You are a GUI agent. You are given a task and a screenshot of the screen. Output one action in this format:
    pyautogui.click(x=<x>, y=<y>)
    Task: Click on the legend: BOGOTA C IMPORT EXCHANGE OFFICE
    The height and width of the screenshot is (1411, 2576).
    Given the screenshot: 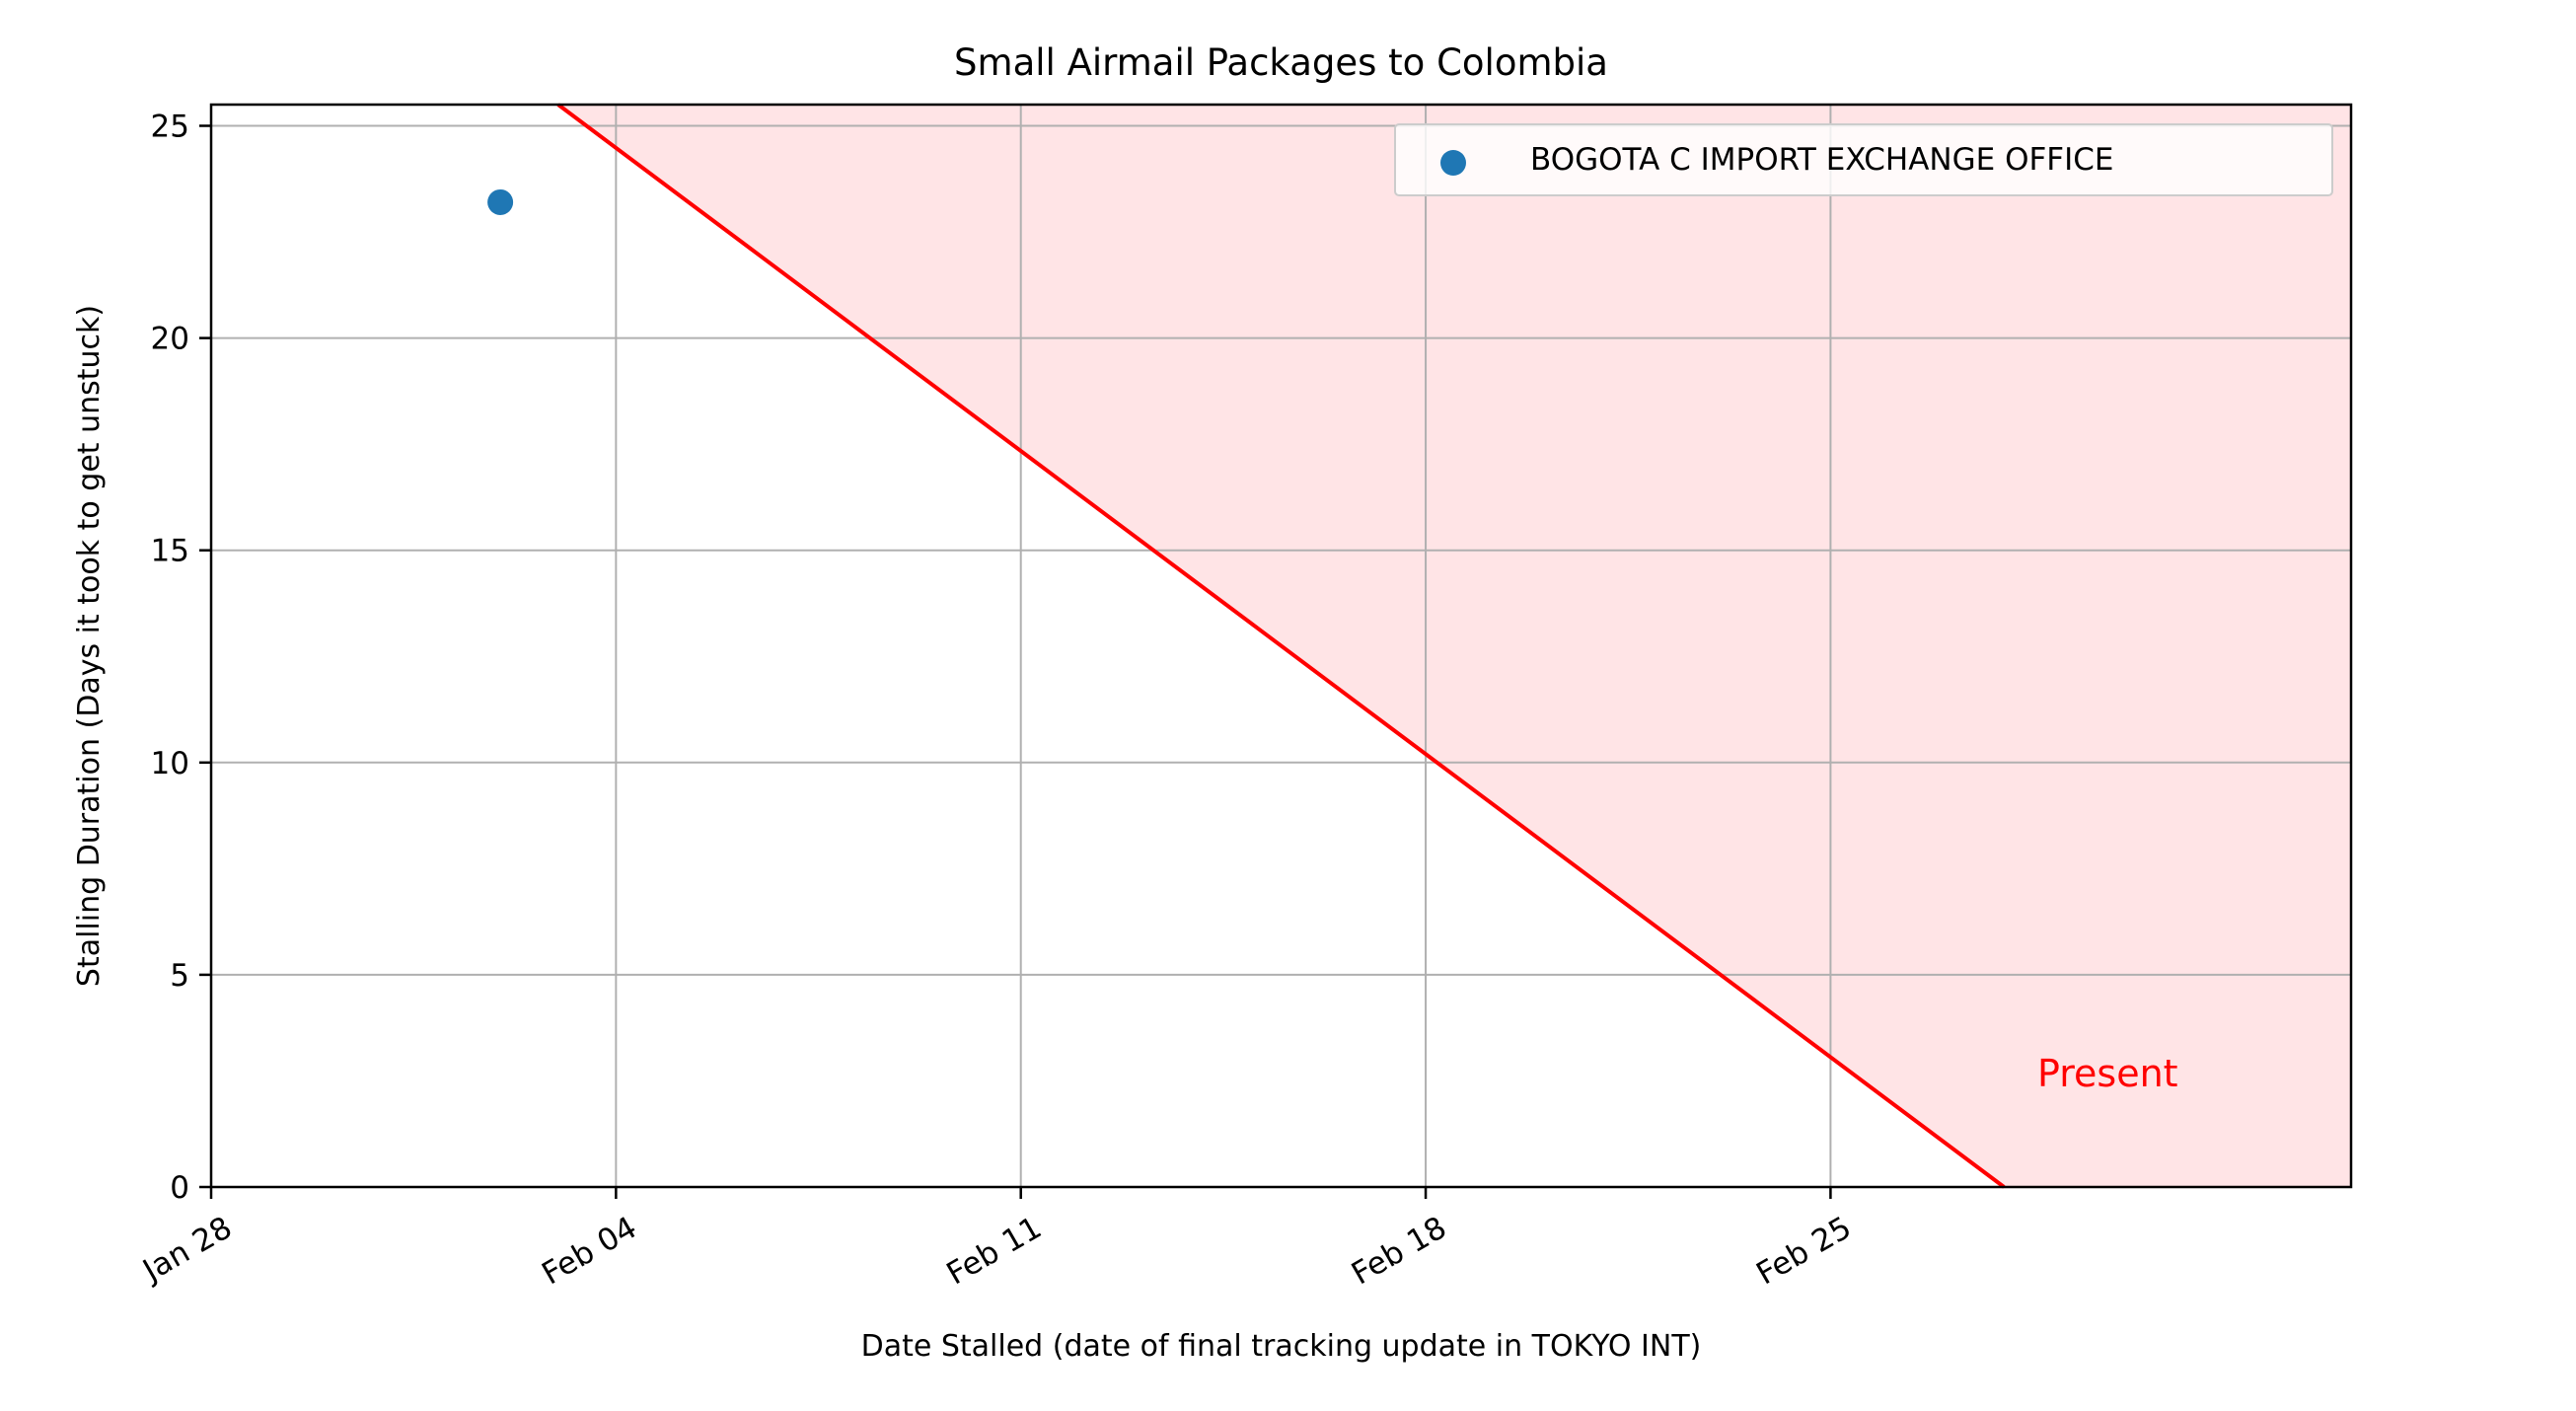 What is the action you would take?
    pyautogui.click(x=1863, y=159)
    